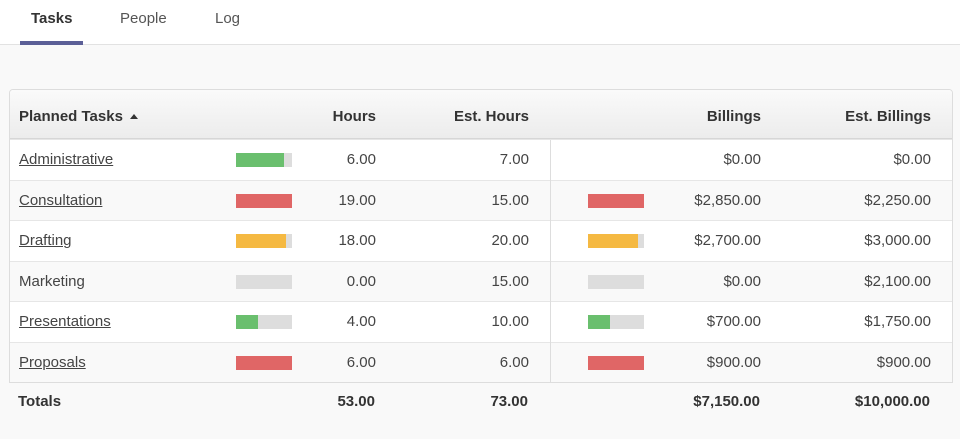  What do you see at coordinates (361, 281) in the screenshot?
I see `hours: 0.00` at bounding box center [361, 281].